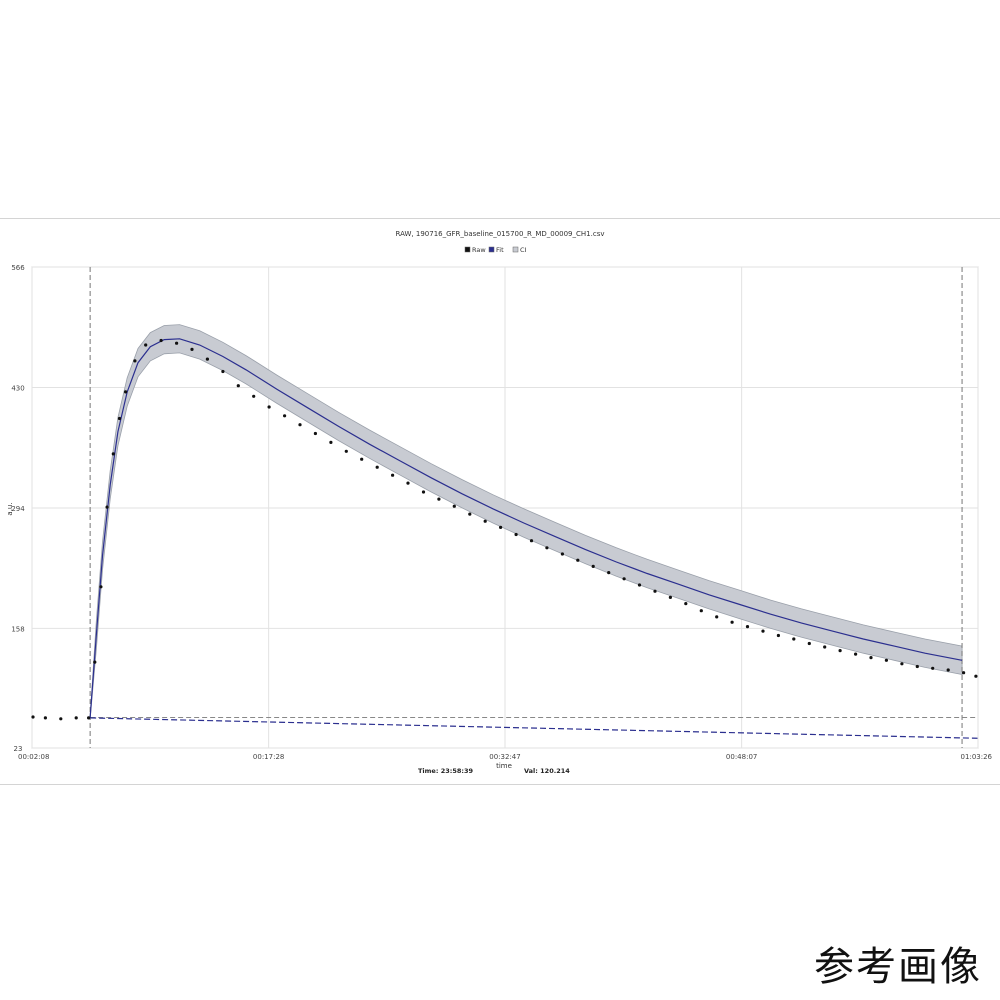 This screenshot has width=1000, height=1000. Describe the element at coordinates (504, 757) in the screenshot. I see `x-tick-label: 00:32:47` at that location.